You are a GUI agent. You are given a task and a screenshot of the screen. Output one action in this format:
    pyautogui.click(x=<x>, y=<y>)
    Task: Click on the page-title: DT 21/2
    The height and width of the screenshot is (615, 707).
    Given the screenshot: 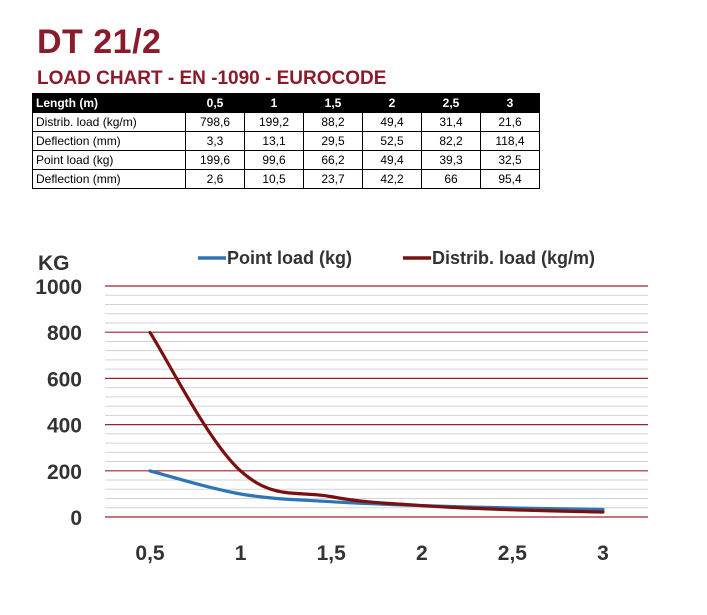 What is the action you would take?
    pyautogui.click(x=99, y=42)
    